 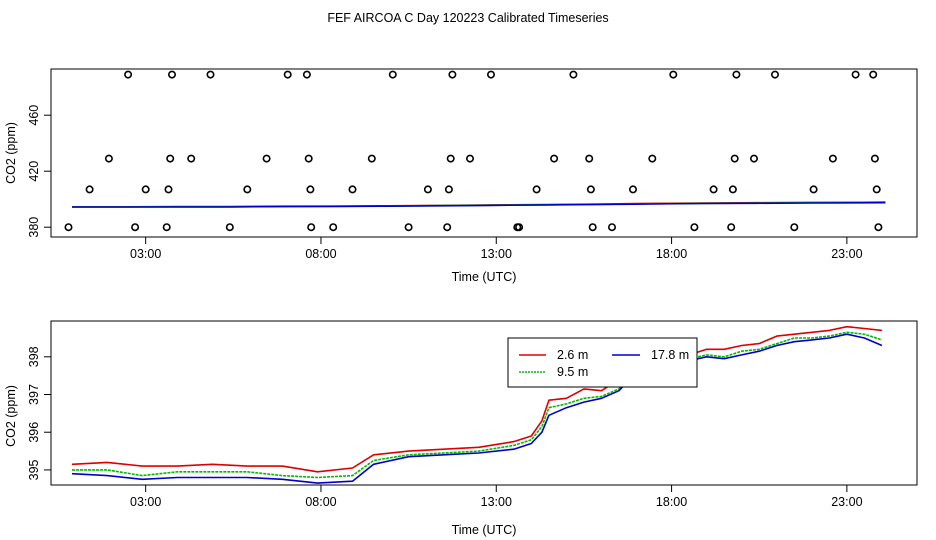 I want to click on legend-label-2-6m: 2.6 m, so click(x=572, y=355).